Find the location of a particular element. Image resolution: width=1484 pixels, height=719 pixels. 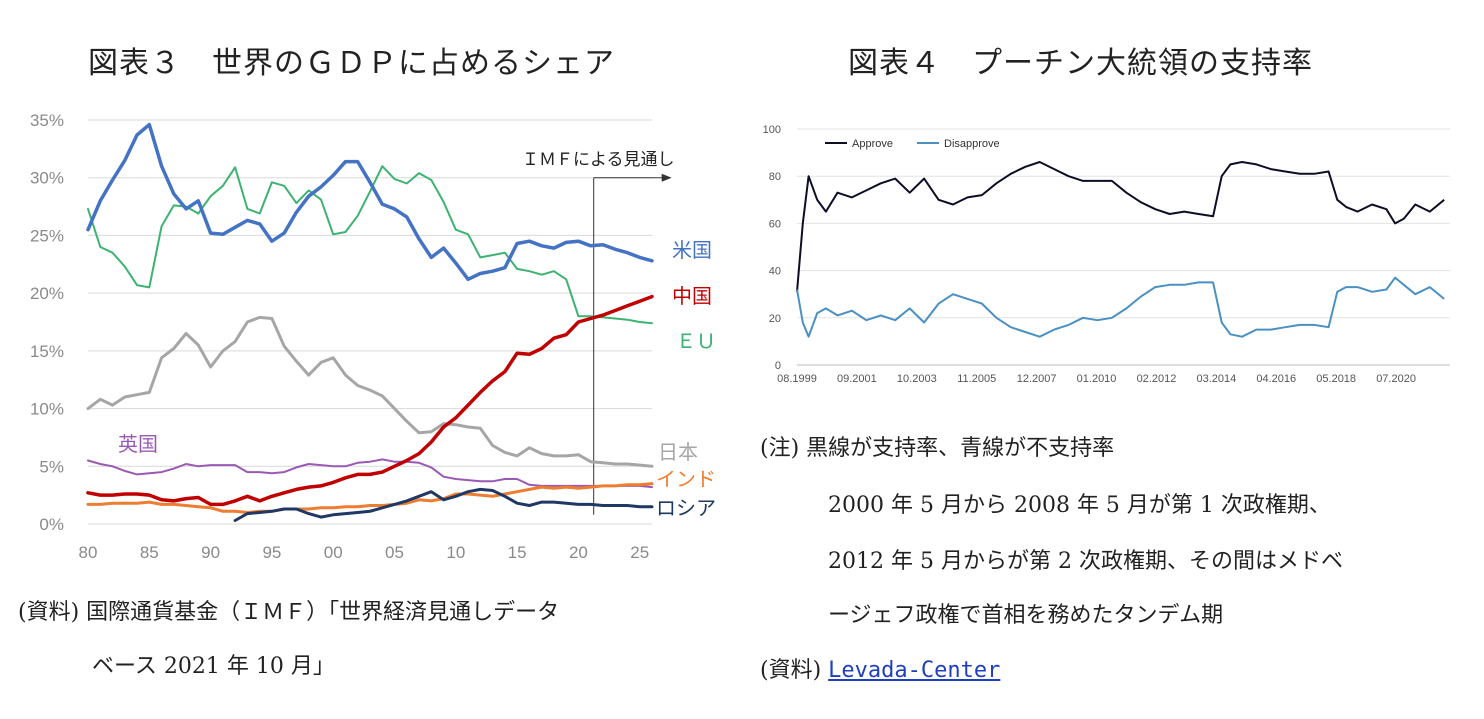

series-label-英国: 英国 is located at coordinates (138, 444).